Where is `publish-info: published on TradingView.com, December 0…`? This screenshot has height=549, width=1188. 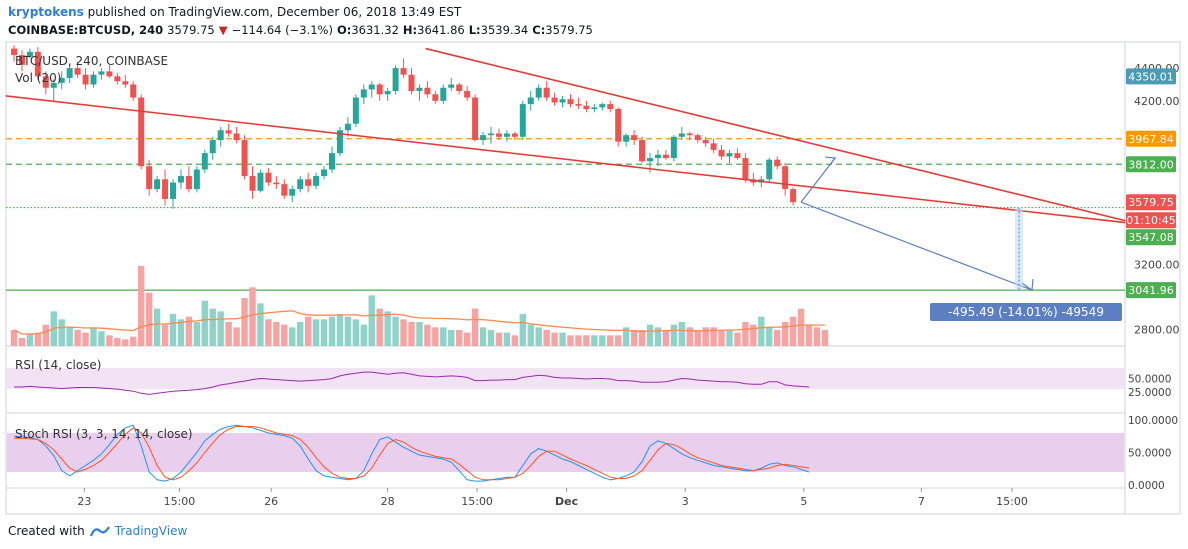 publish-info: published on TradingView.com, December 0… is located at coordinates (274, 12).